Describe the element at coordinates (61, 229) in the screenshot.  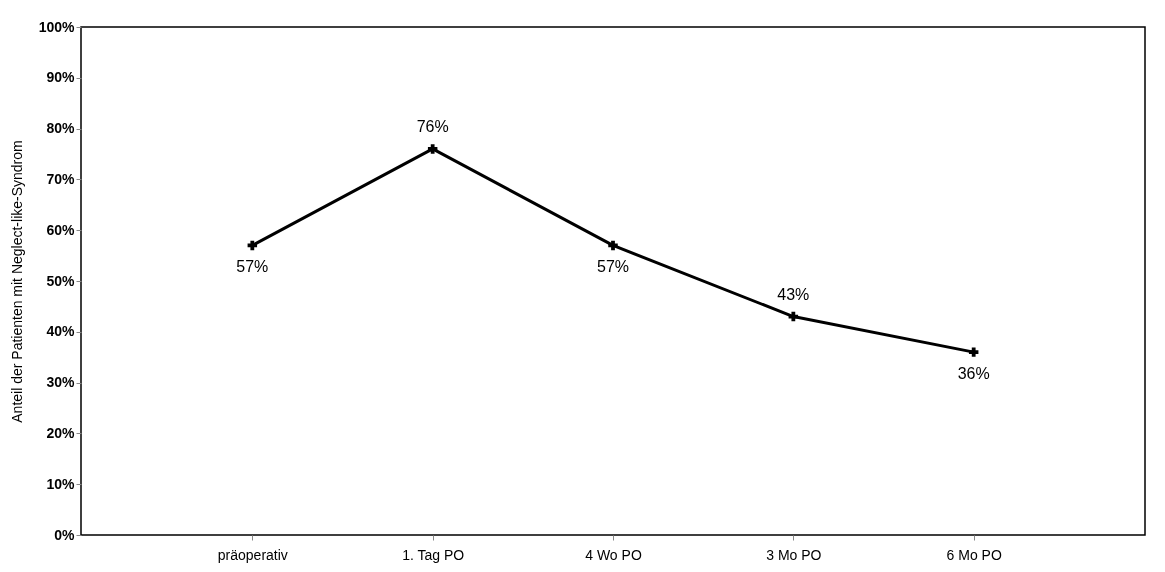
I see `y-tick-label: 60%` at that location.